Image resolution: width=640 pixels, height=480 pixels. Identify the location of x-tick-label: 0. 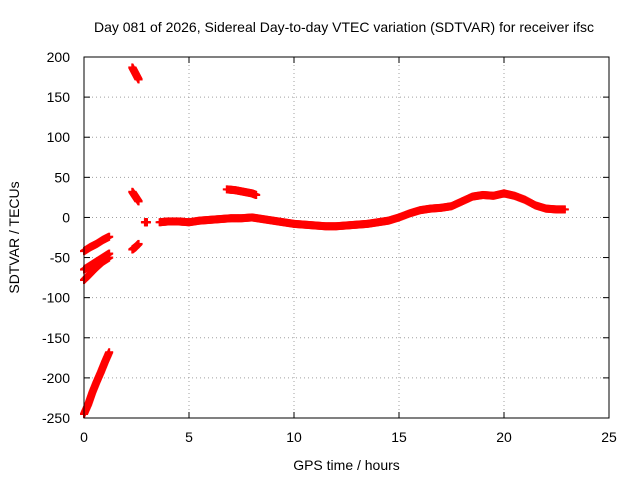
(84, 437).